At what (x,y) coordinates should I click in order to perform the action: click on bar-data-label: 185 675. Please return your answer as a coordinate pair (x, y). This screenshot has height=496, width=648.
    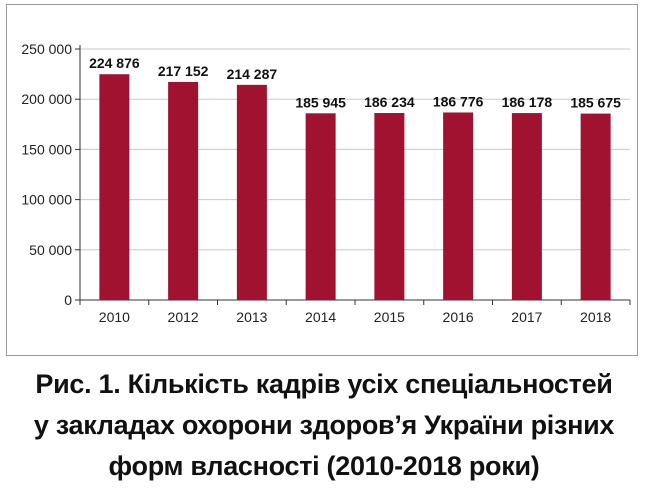
    Looking at the image, I should click on (595, 103).